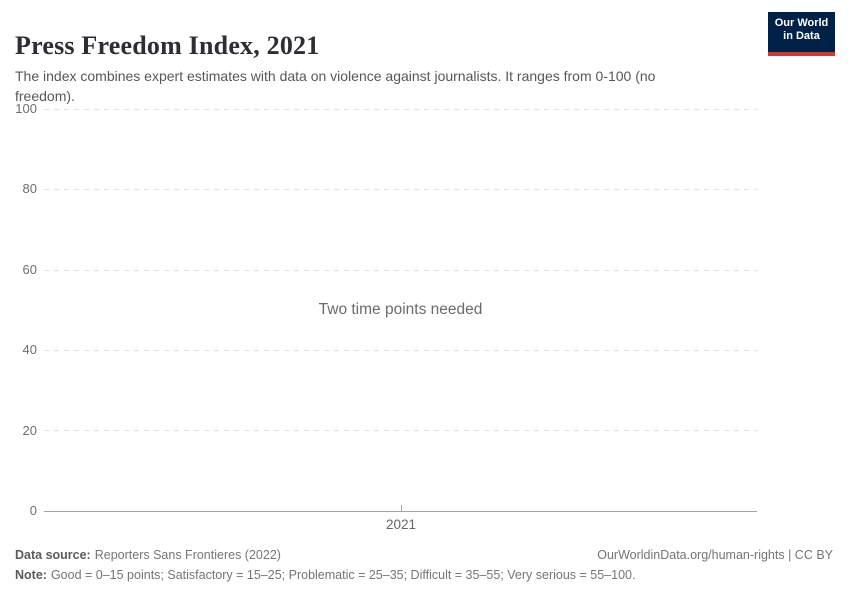 This screenshot has height=600, width=850. What do you see at coordinates (401, 508) in the screenshot?
I see `x-axis-tick-mark` at bounding box center [401, 508].